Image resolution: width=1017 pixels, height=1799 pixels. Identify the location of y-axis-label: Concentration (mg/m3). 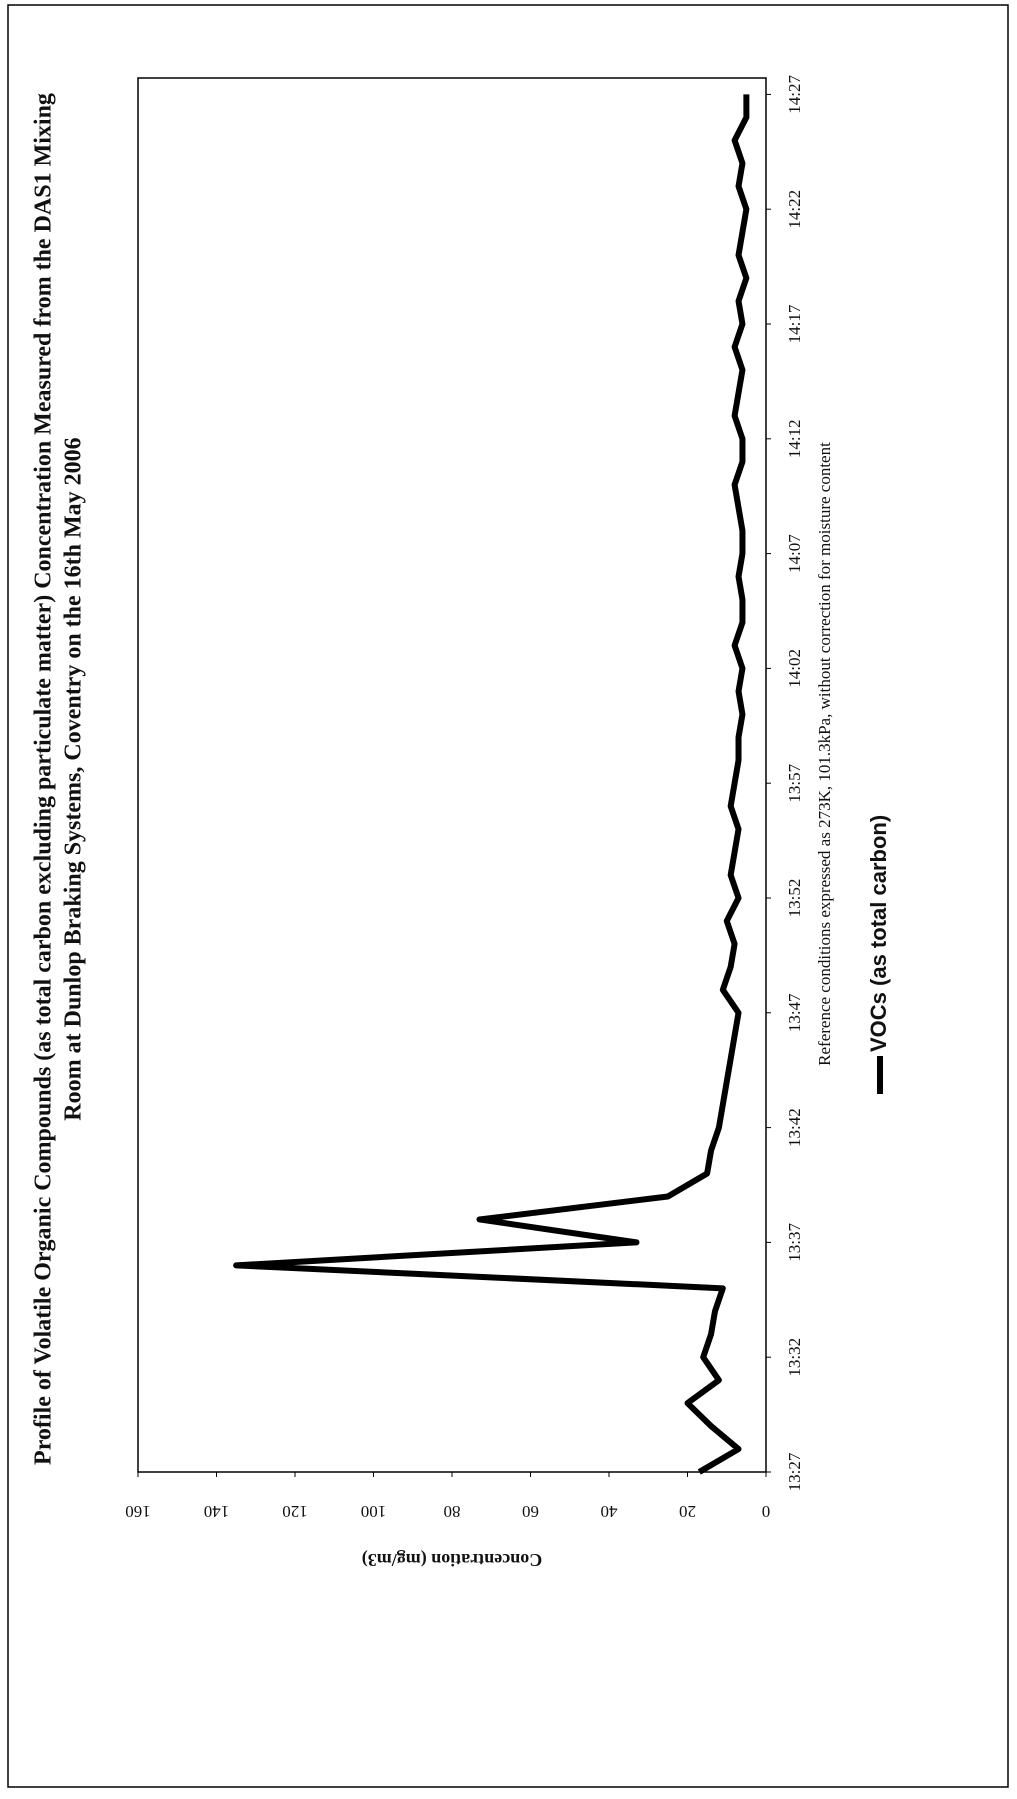
(452, 1559).